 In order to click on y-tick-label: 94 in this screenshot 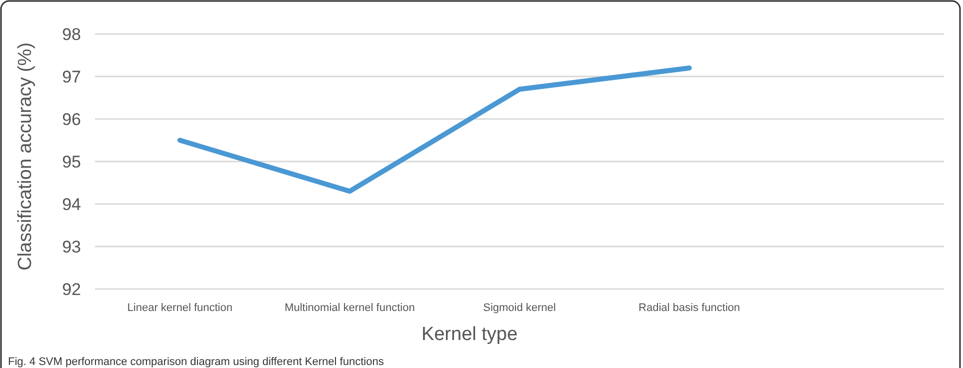, I will do `click(71, 204)`.